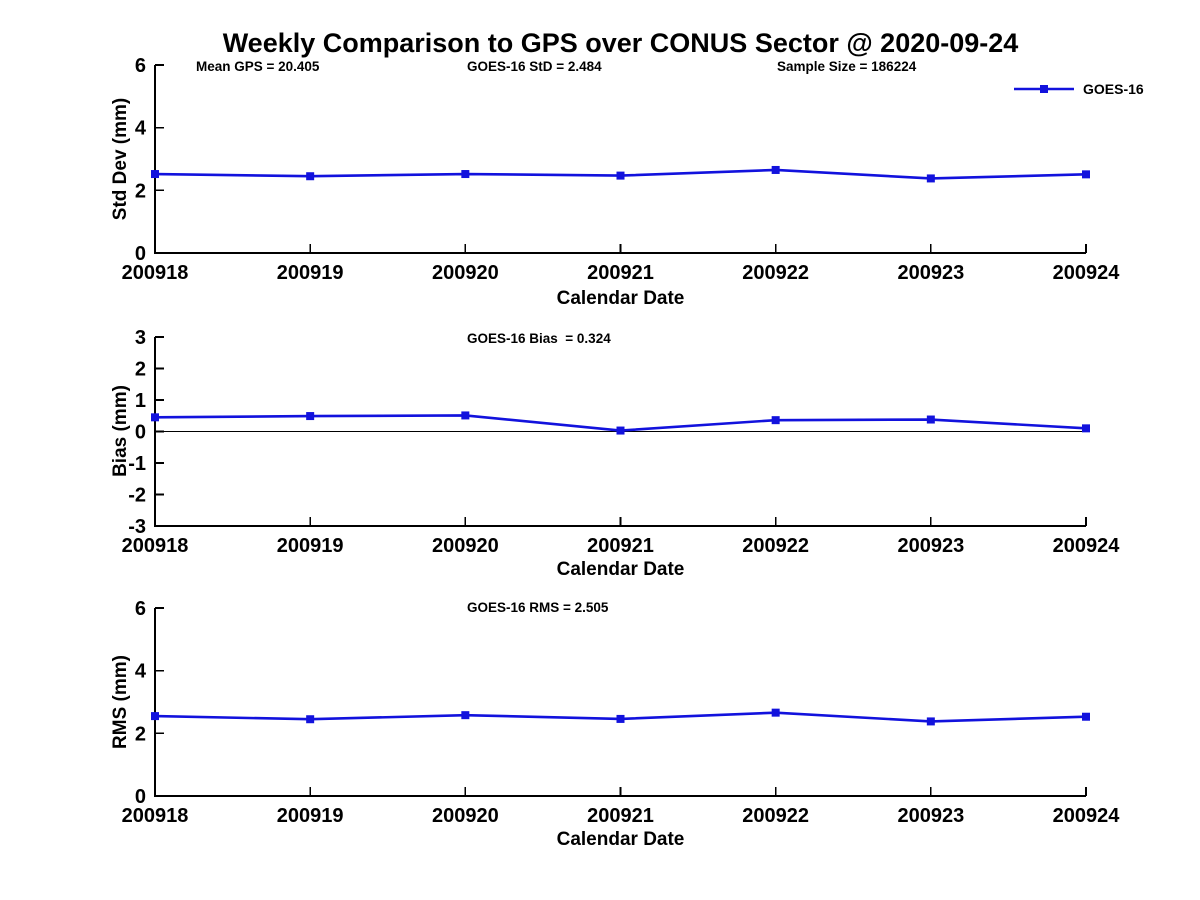 The height and width of the screenshot is (900, 1200). I want to click on annotation-goes16-bias: GOES-16 Bias = 0.324, so click(539, 338).